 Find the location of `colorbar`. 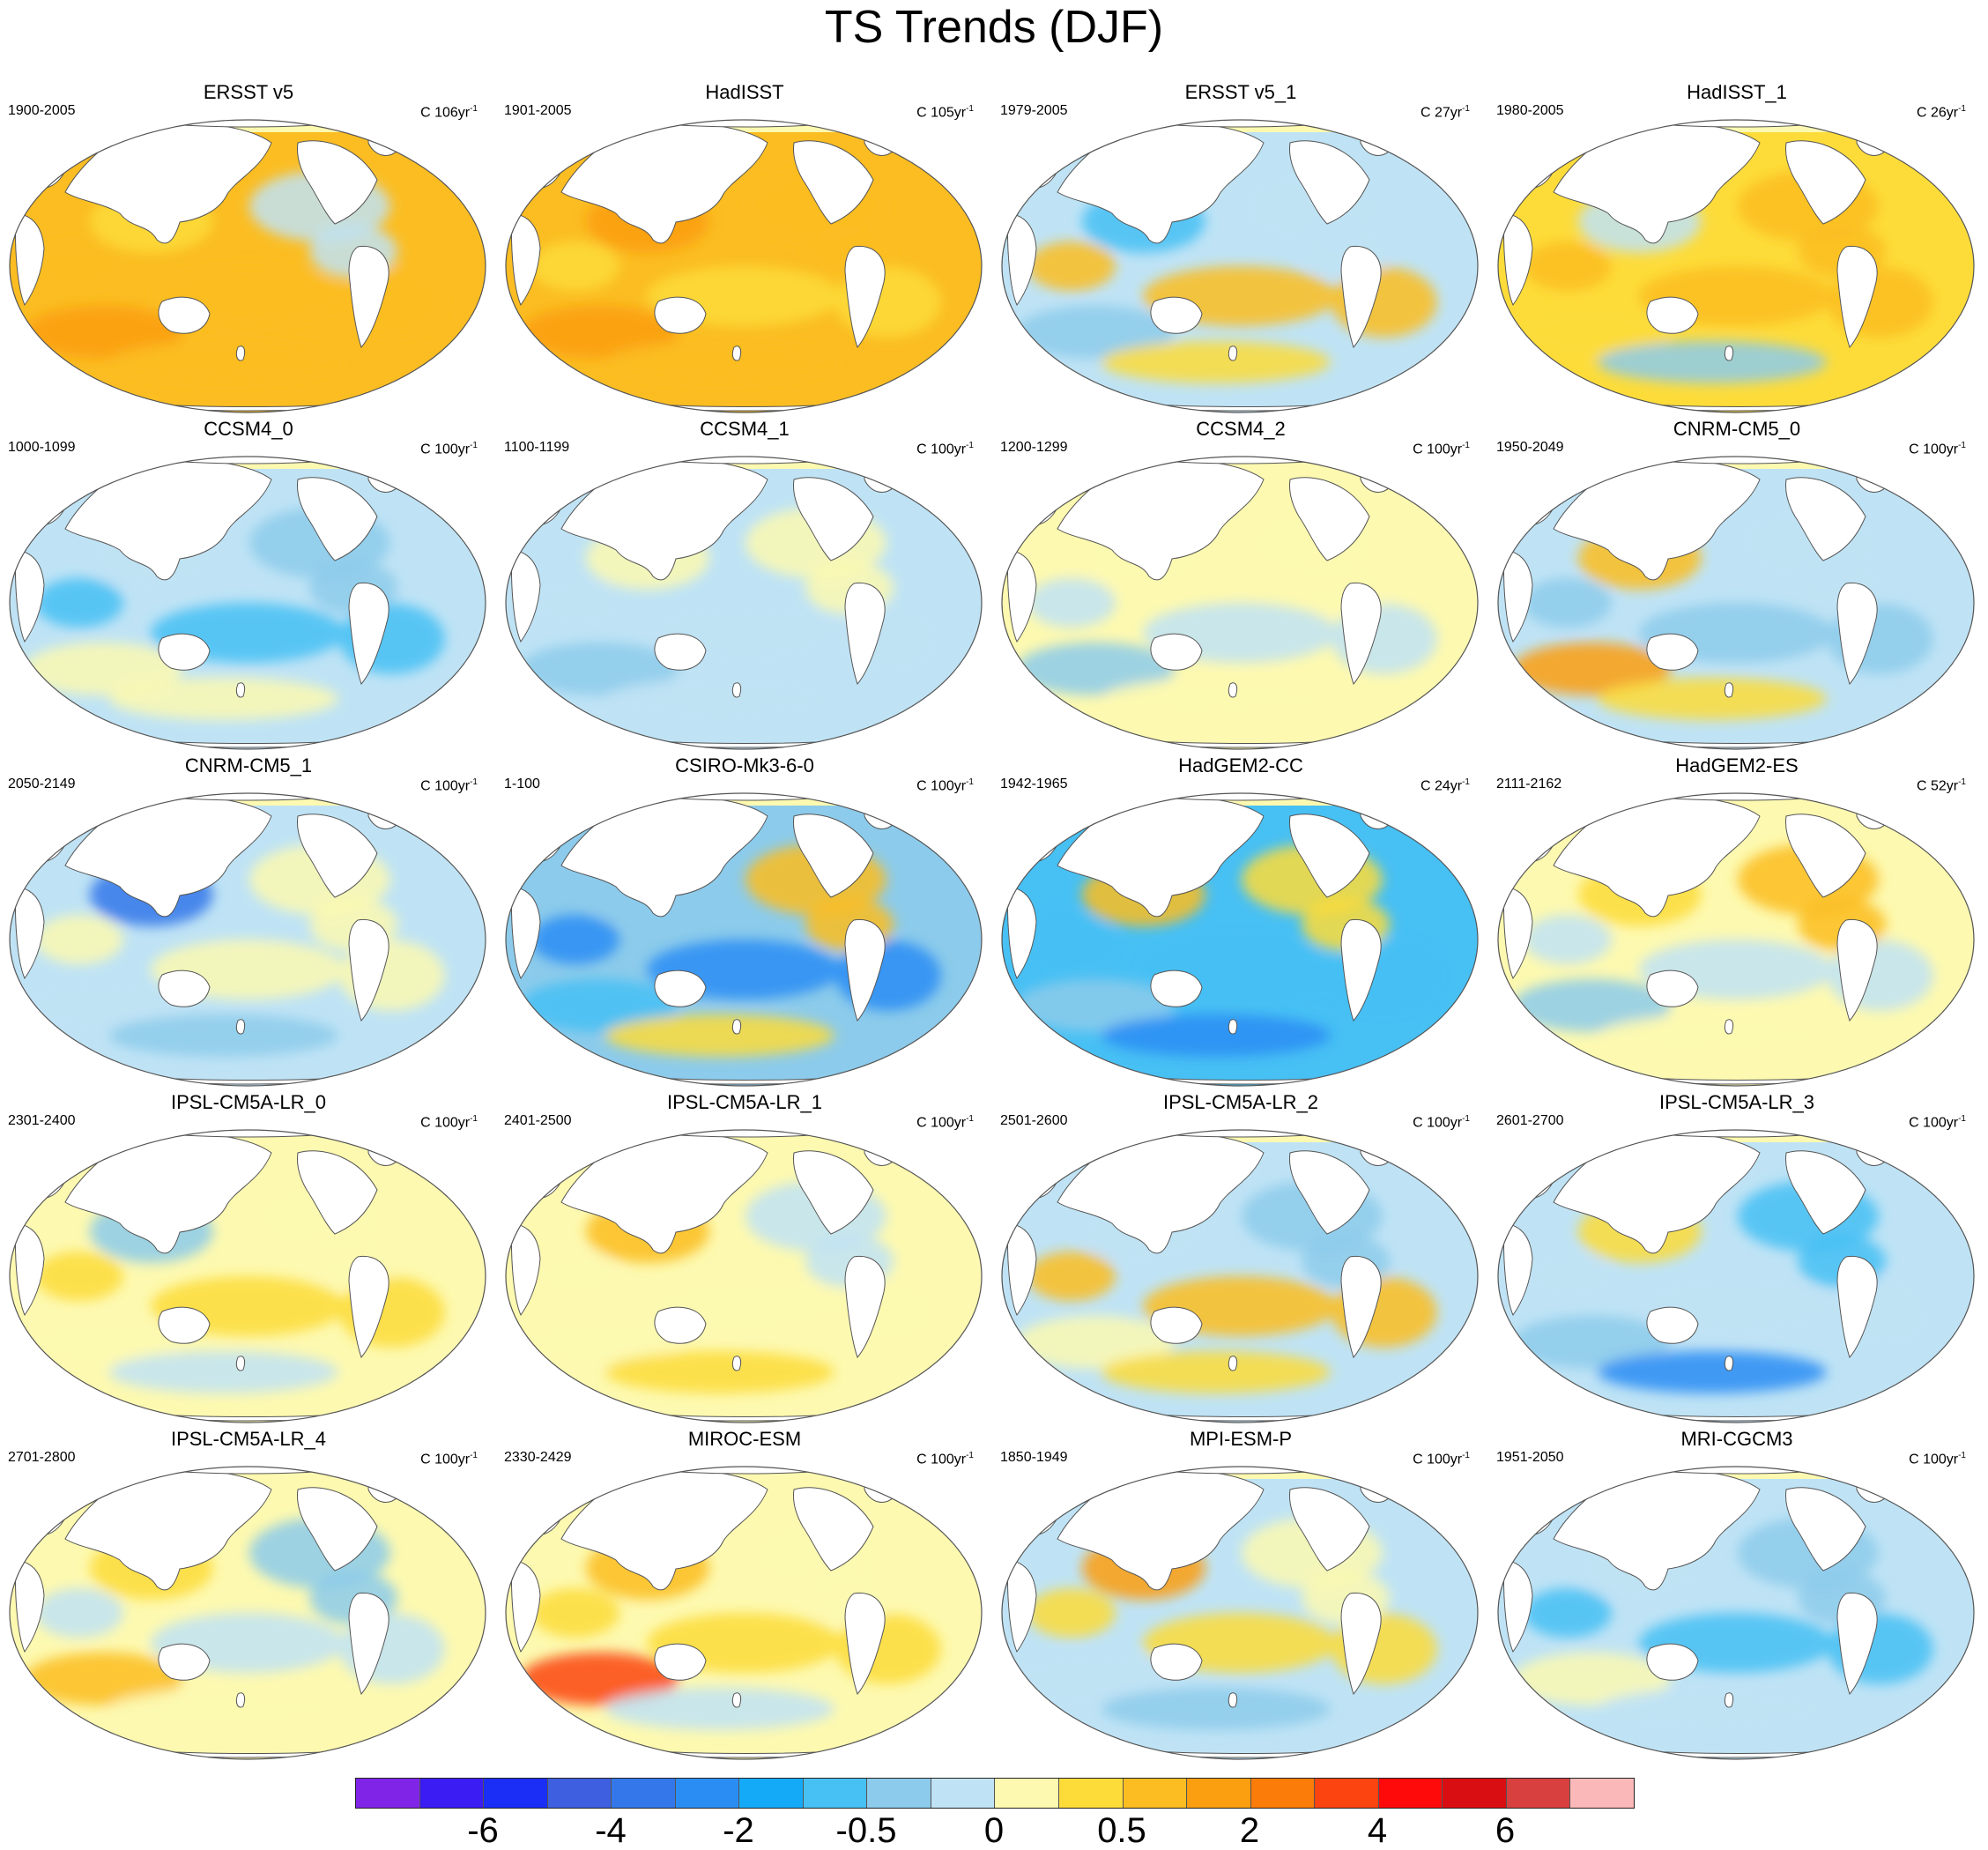

colorbar is located at coordinates (995, 1794).